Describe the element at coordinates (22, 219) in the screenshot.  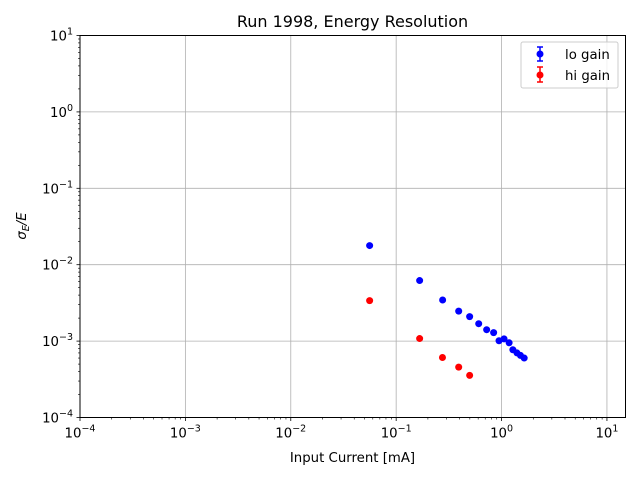
I see `y-label-tail: /E` at that location.